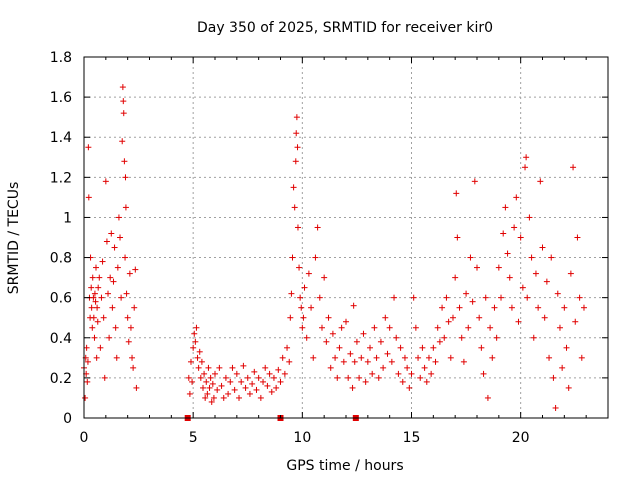 The width and height of the screenshot is (640, 480). What do you see at coordinates (61, 339) in the screenshot?
I see `y-tick-label: 0.4` at bounding box center [61, 339].